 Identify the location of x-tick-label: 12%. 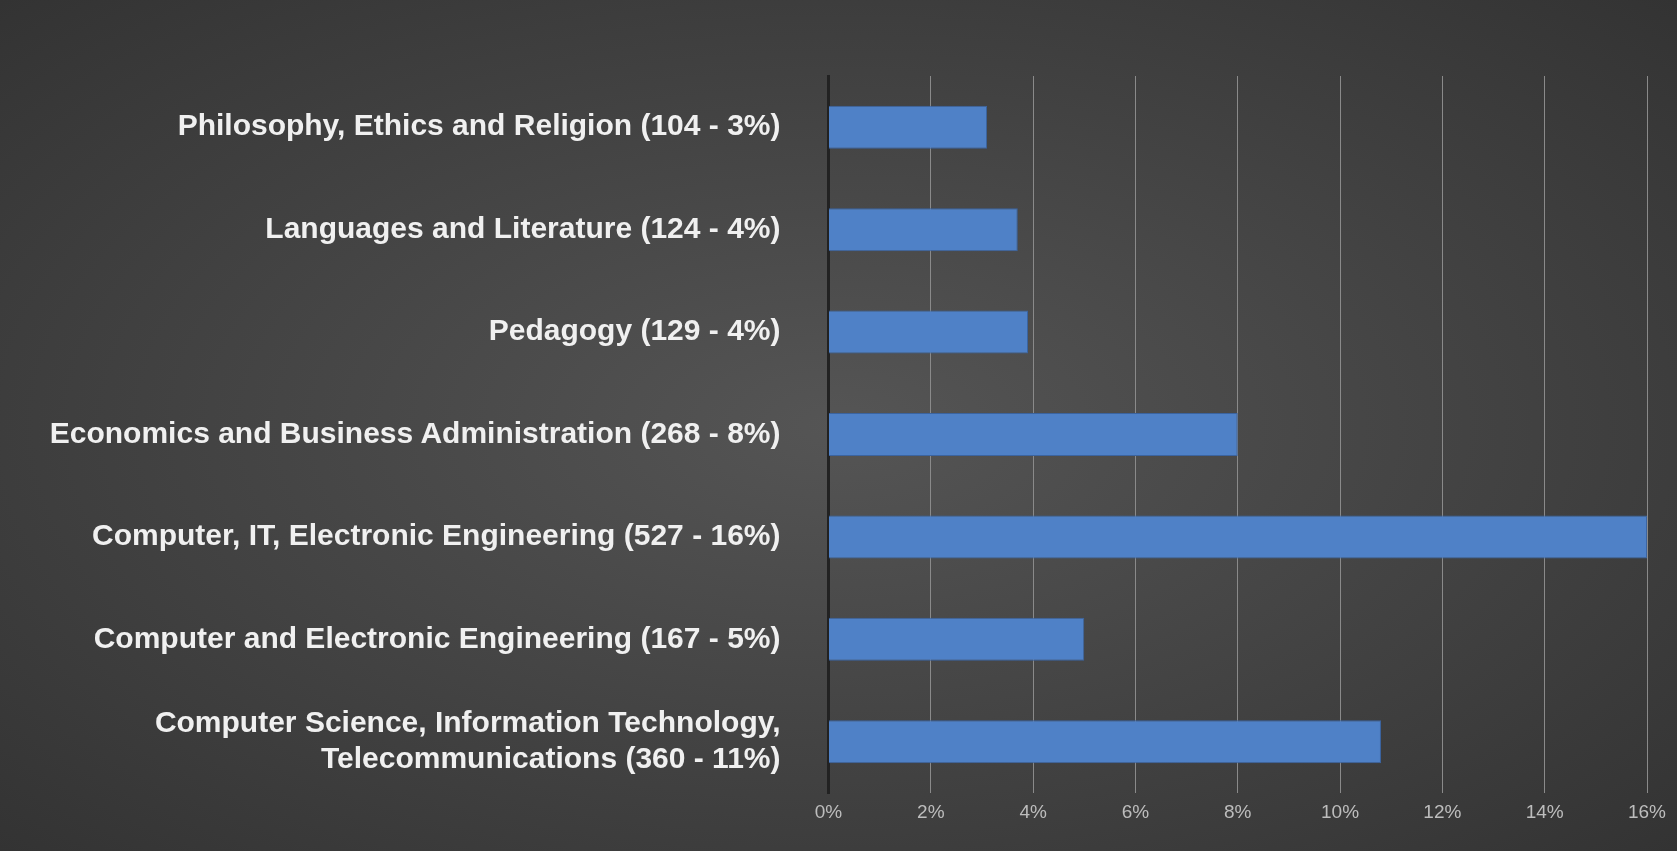
(1442, 811).